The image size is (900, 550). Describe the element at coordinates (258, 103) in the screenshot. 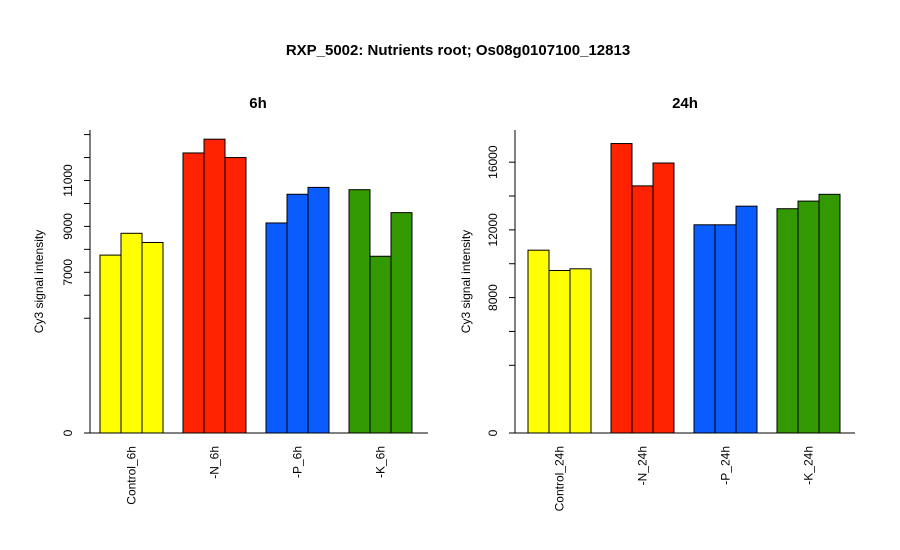

I see `panel-title: 6h` at that location.